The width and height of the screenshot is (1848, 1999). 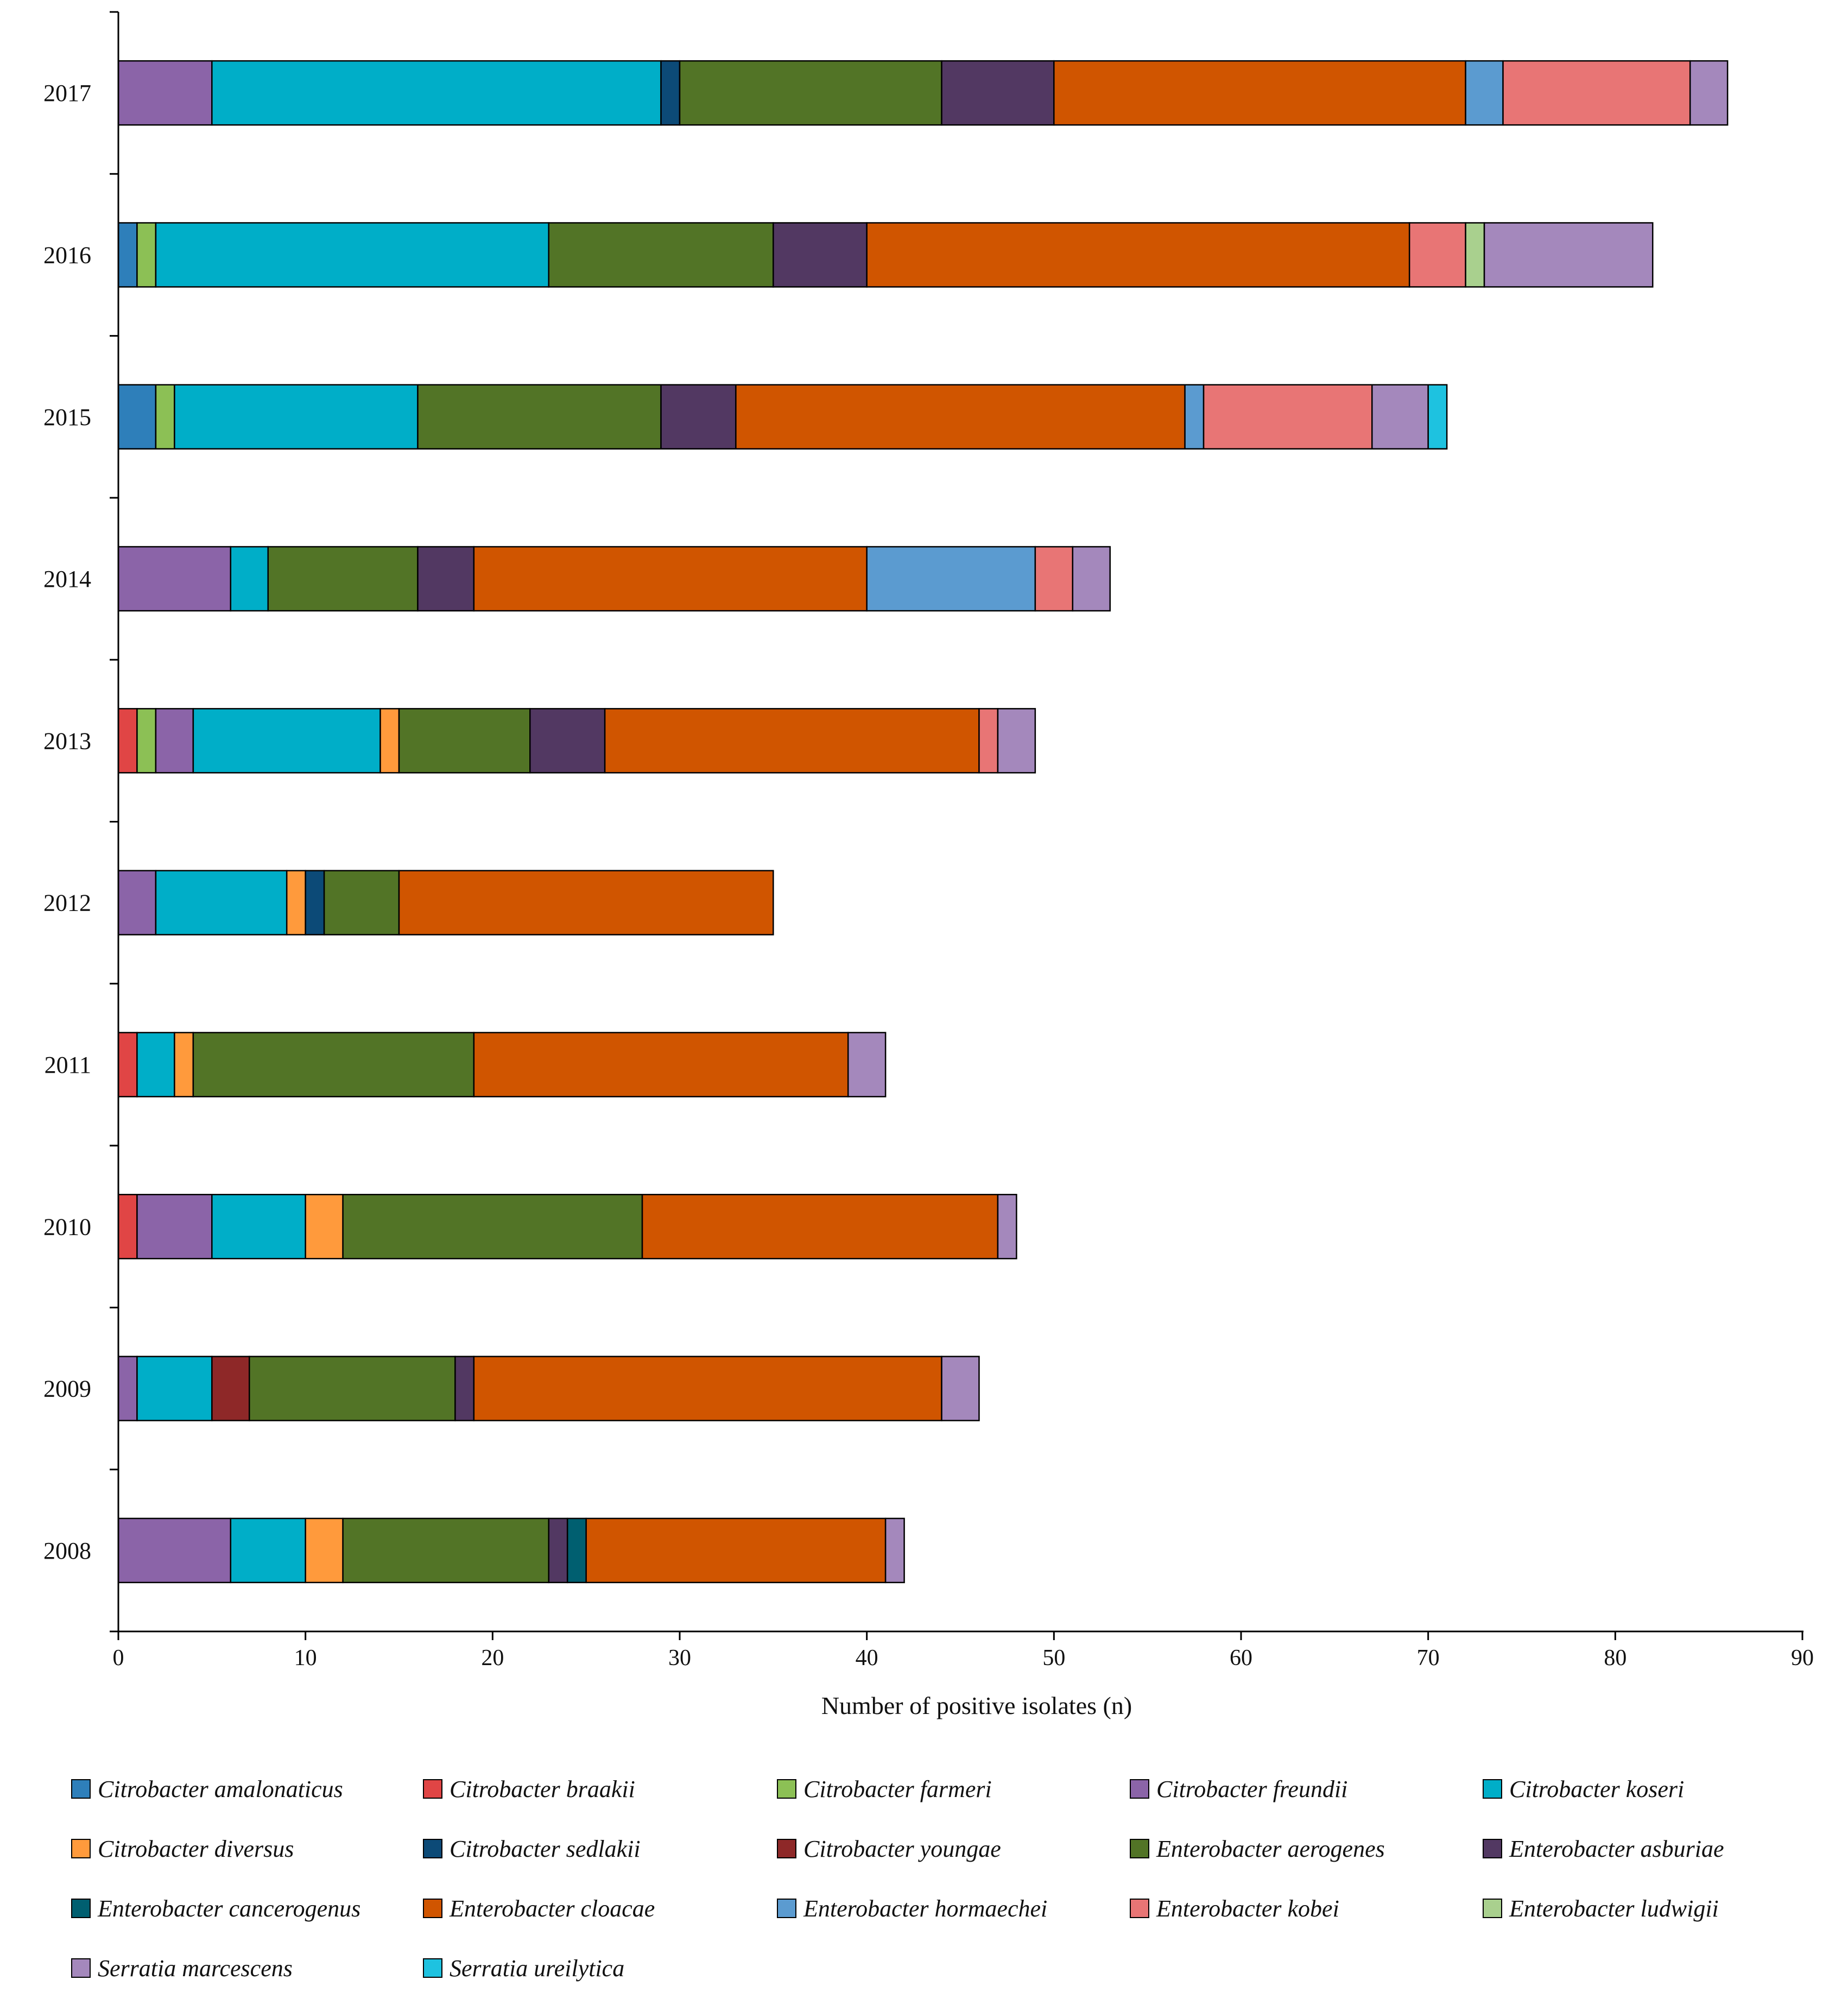 What do you see at coordinates (1475, 255) in the screenshot?
I see `bar-segment-2016-enterobacter-ludwigii` at bounding box center [1475, 255].